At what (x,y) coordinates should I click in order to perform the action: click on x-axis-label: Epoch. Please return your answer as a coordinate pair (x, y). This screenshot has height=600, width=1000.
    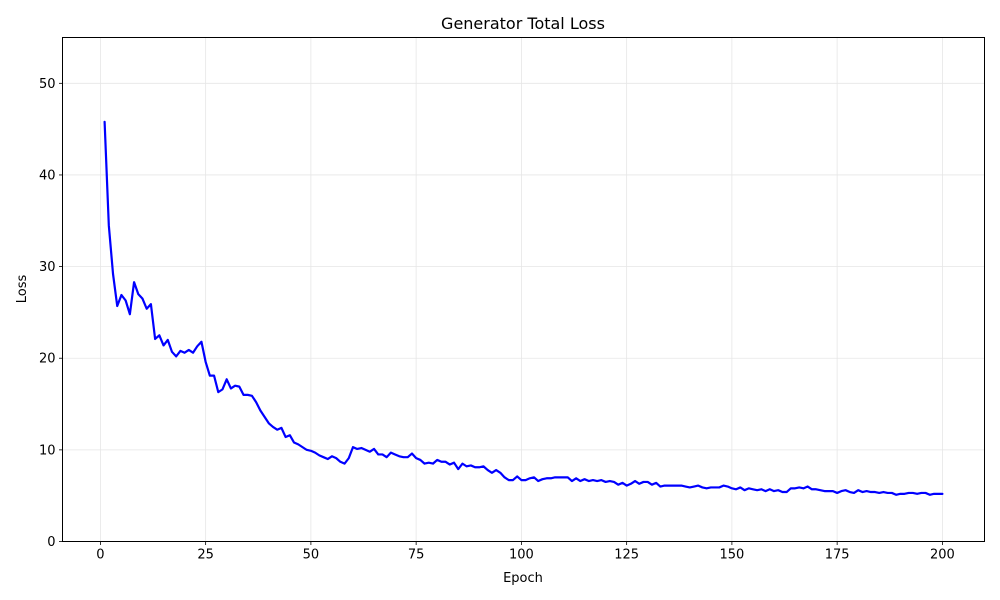
    Looking at the image, I should click on (523, 578).